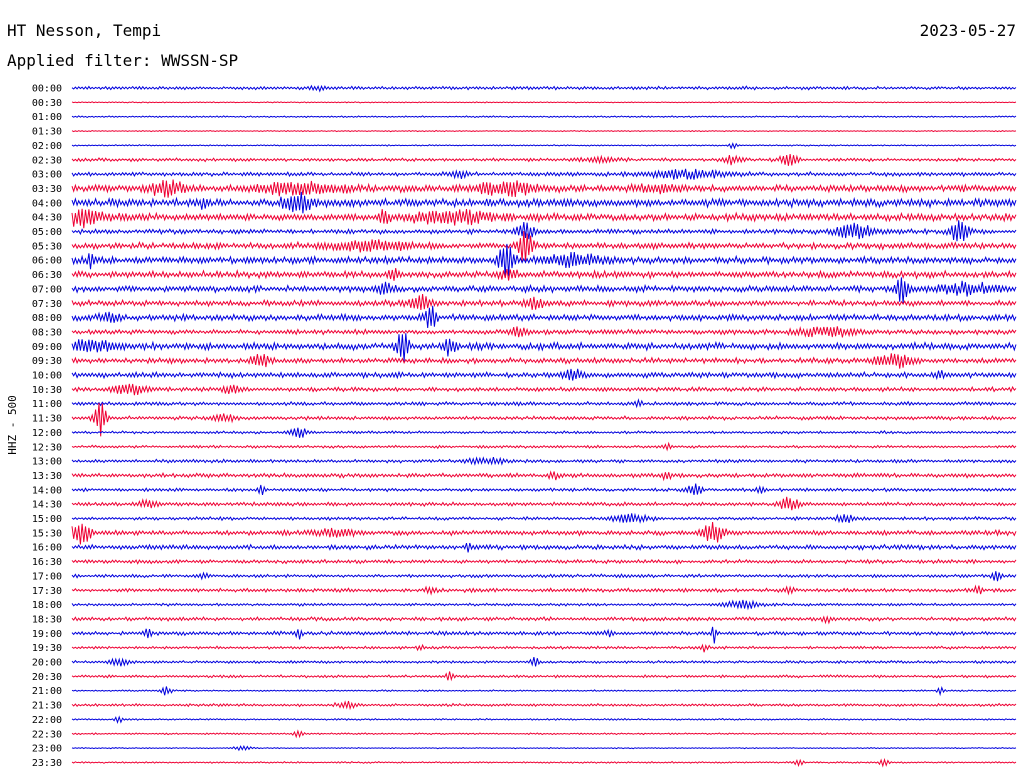 This screenshot has width=1024, height=780. What do you see at coordinates (47, 419) in the screenshot?
I see `time-tick-label: 11:30` at bounding box center [47, 419].